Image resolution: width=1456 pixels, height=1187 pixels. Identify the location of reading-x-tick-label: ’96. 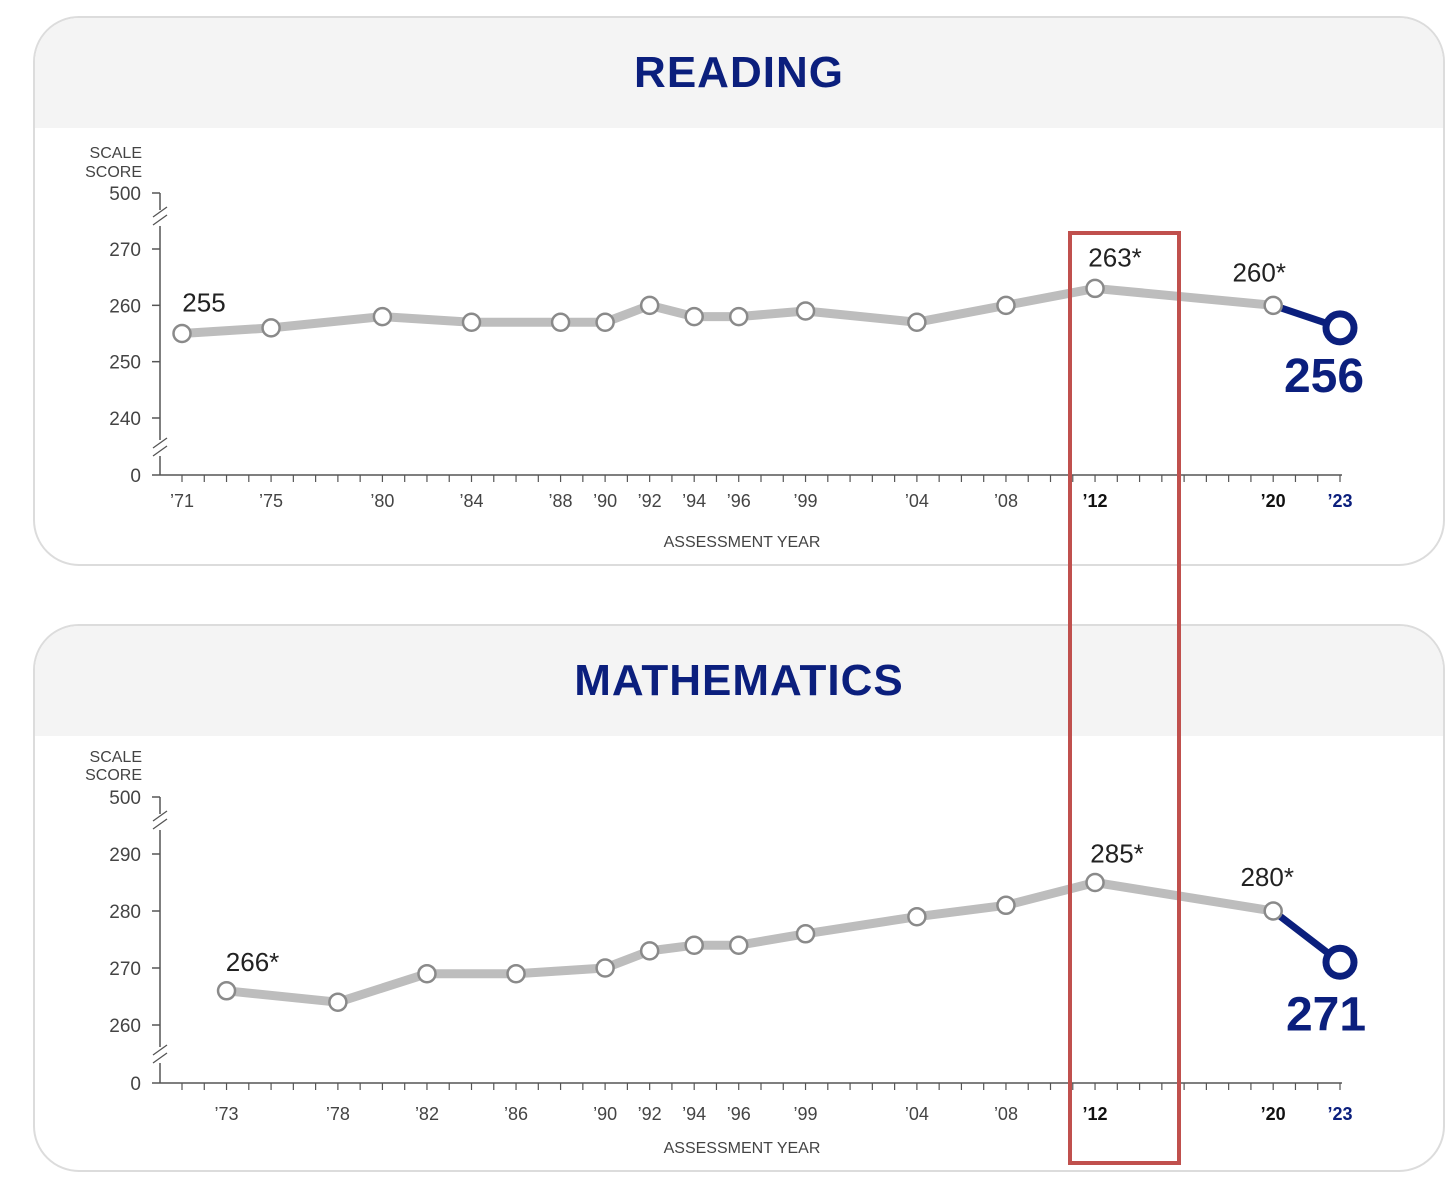
(739, 501).